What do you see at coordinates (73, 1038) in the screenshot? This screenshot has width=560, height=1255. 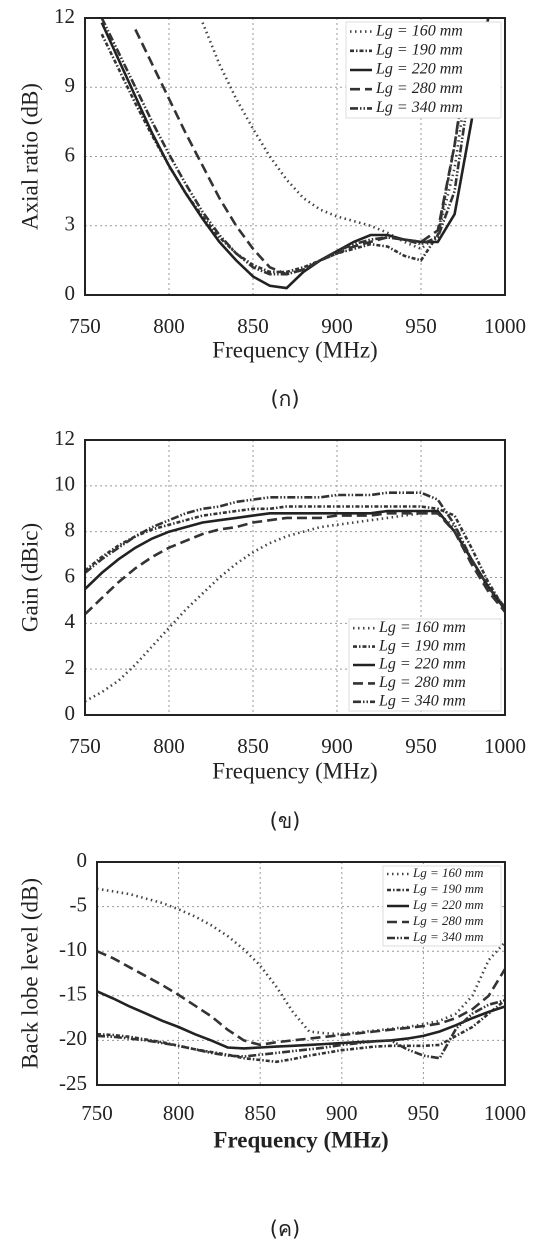 I see `y-tick-label: -20` at bounding box center [73, 1038].